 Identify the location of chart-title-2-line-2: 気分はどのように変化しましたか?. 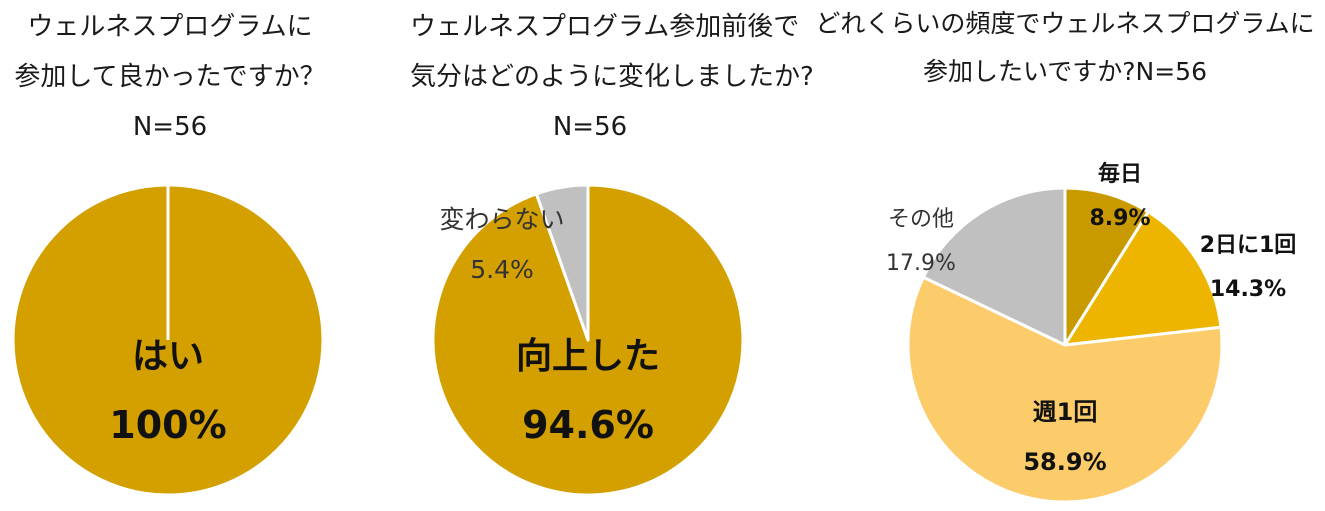
(612, 77).